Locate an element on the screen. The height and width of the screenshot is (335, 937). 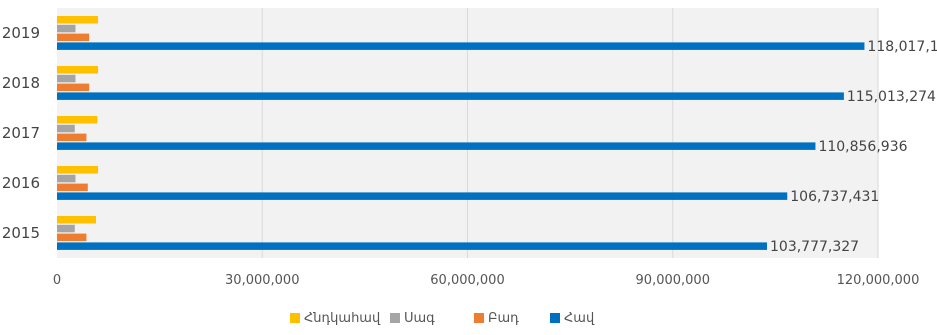
legend-label: Բադ is located at coordinates (503, 318).